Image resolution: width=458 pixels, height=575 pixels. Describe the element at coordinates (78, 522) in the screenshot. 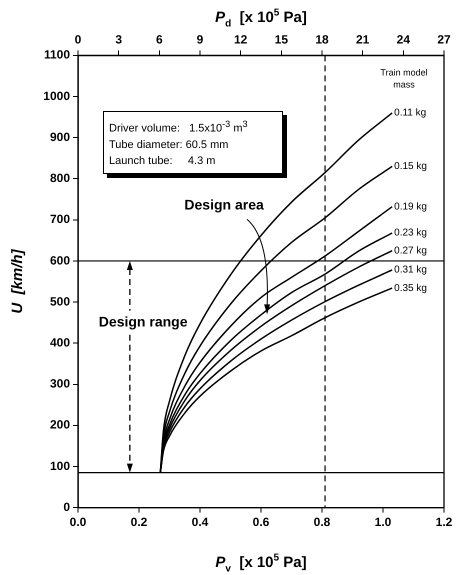

I see `x-tick-label: 0.0` at that location.